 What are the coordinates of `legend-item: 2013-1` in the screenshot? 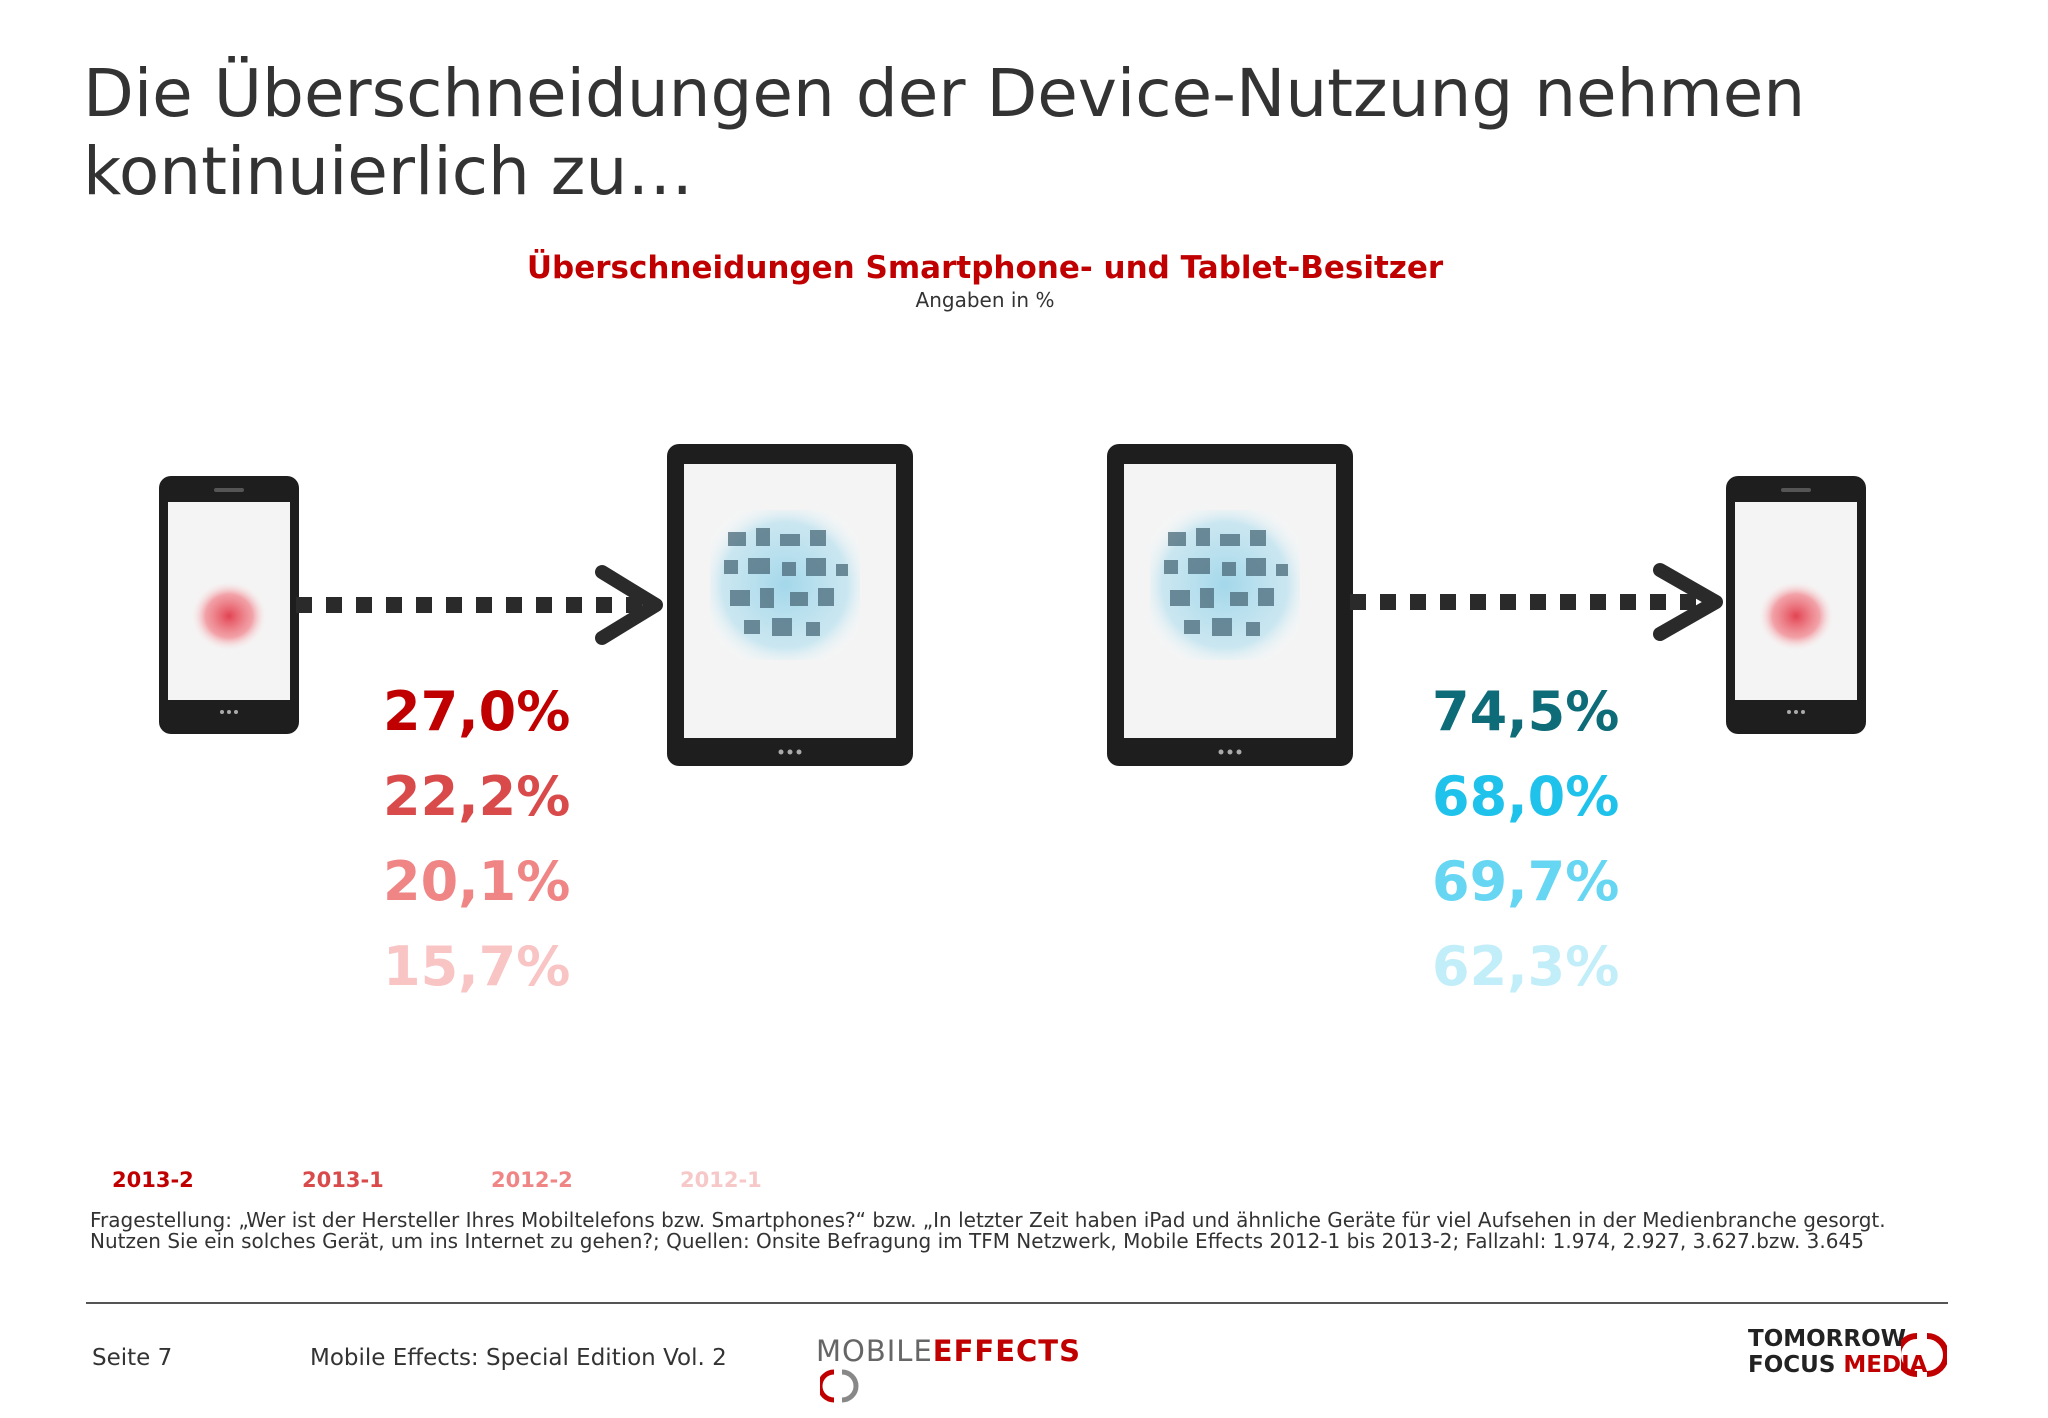 It's located at (343, 1180).